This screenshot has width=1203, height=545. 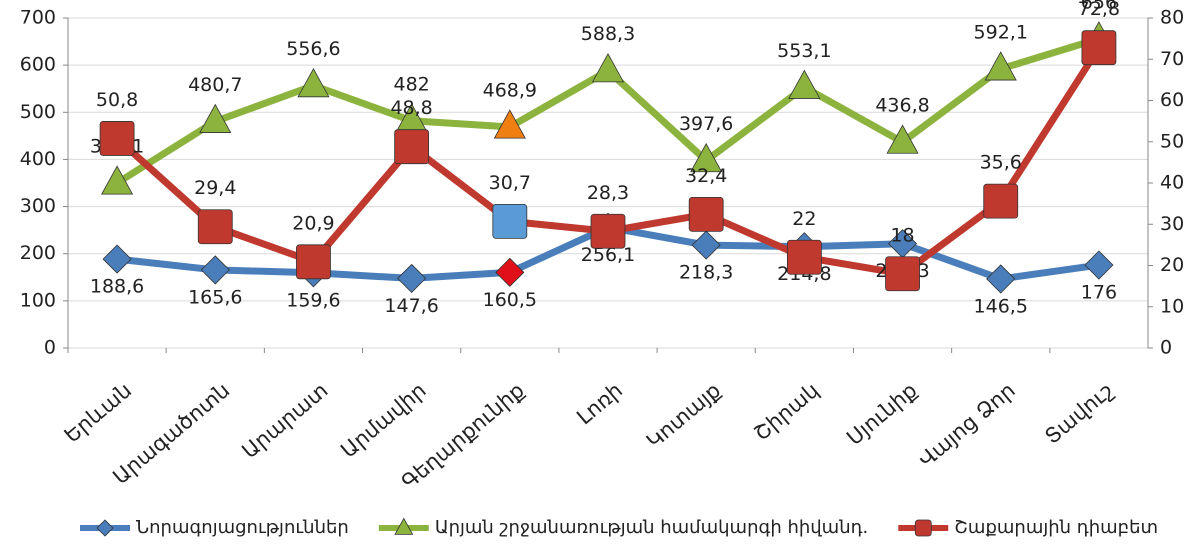 What do you see at coordinates (38, 300) in the screenshot?
I see `y-tick-label: 100` at bounding box center [38, 300].